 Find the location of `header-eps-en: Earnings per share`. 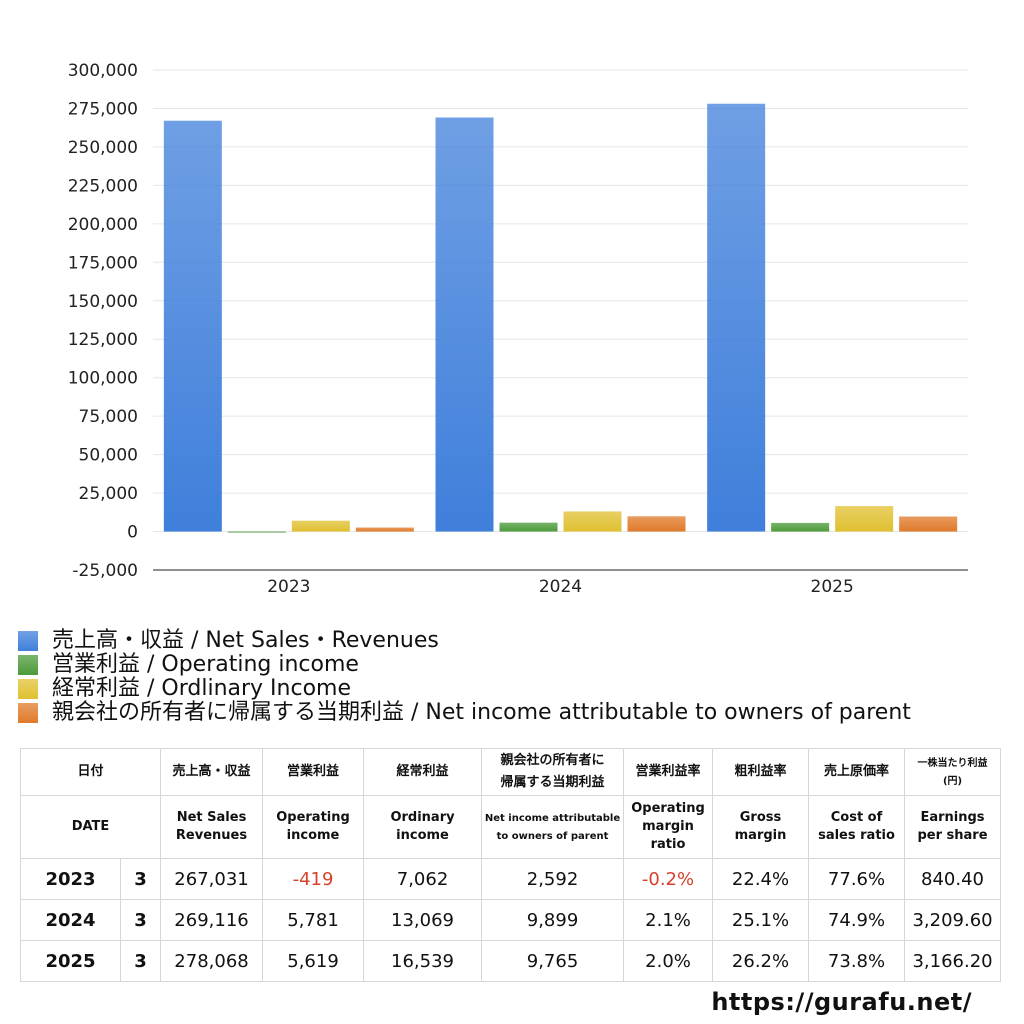

header-eps-en: Earnings per share is located at coordinates (953, 827).